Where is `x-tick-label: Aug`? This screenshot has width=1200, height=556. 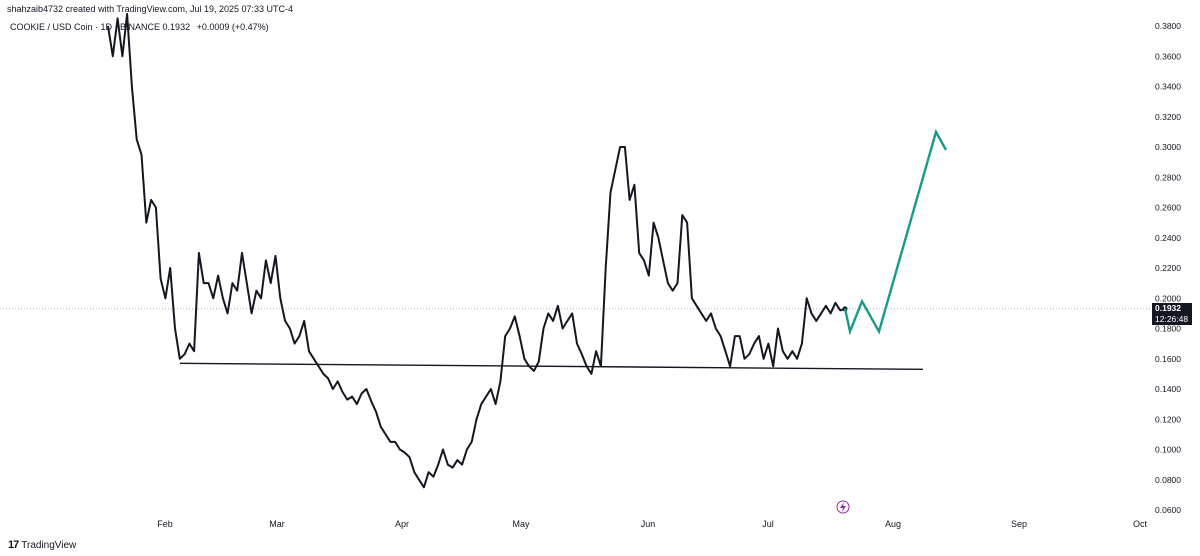
x-tick-label: Aug is located at coordinates (893, 524).